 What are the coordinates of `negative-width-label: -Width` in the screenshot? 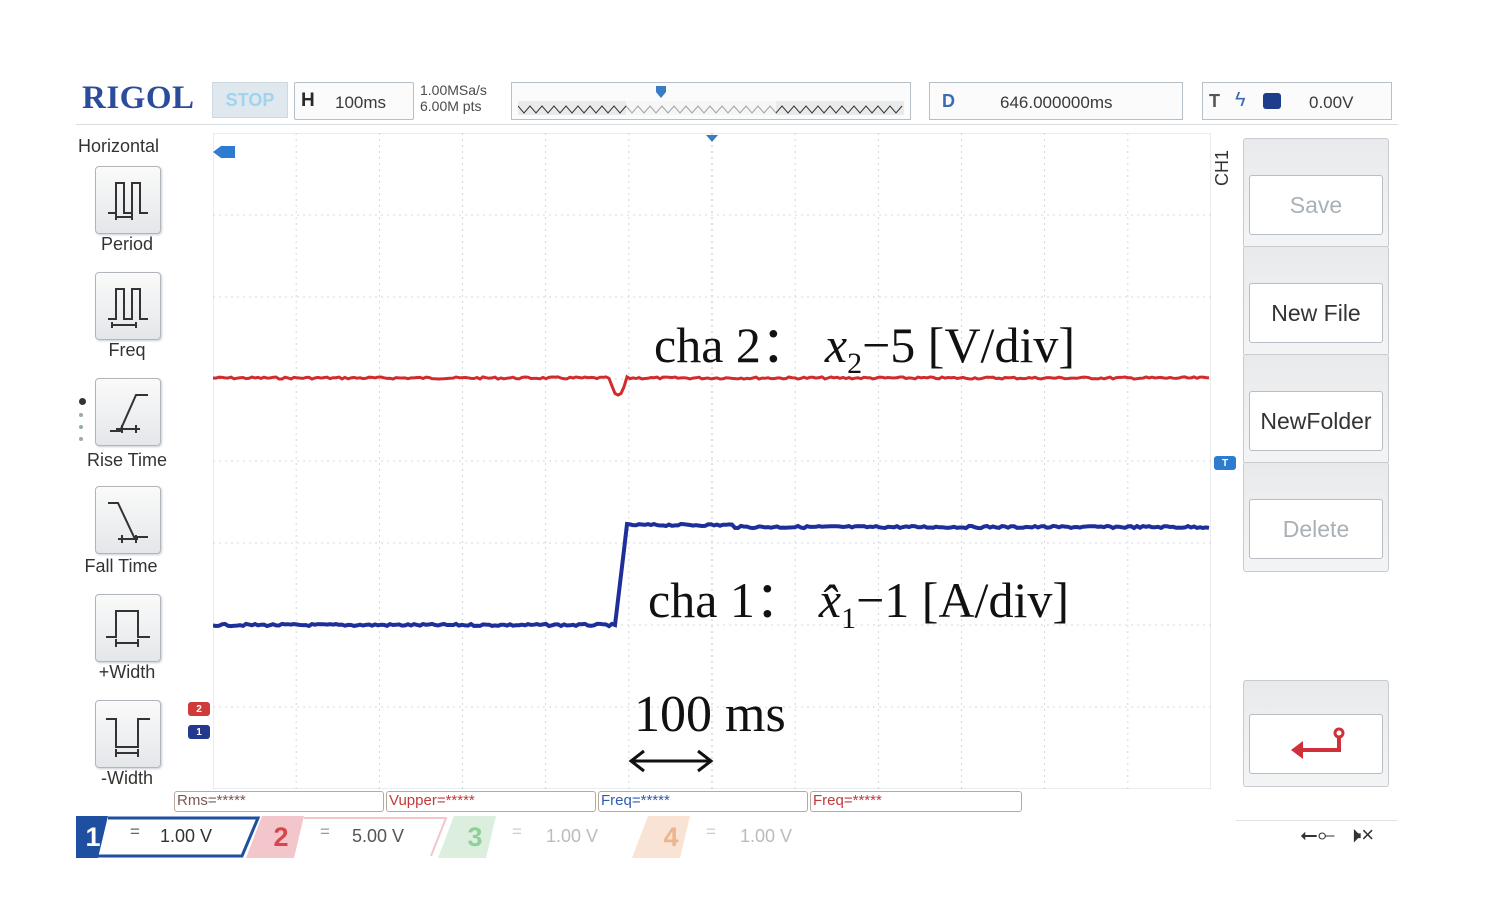 It's located at (126, 778).